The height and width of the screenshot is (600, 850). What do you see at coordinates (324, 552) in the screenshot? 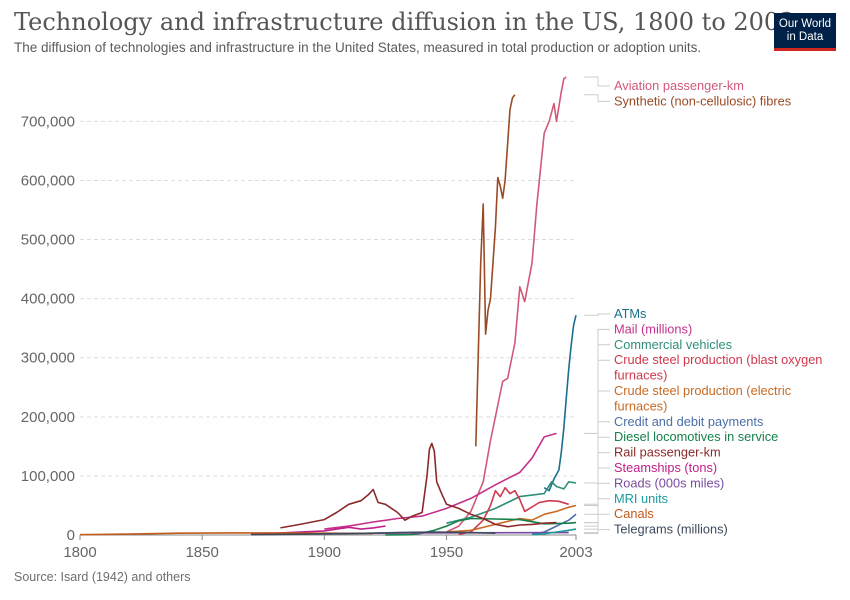
I see `x-tick-label: 1900` at bounding box center [324, 552].